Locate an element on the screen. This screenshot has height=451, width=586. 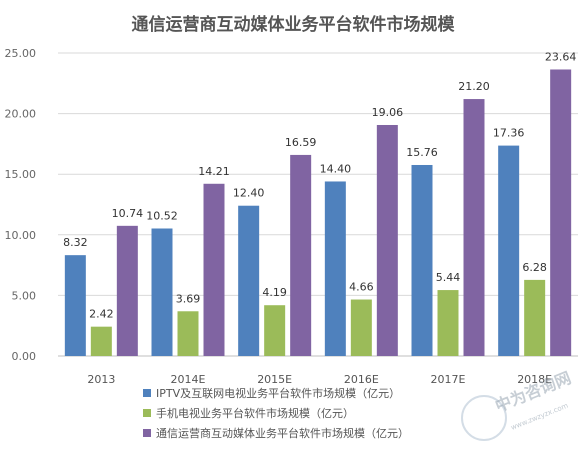
data-label: 2.42 is located at coordinates (101, 314).